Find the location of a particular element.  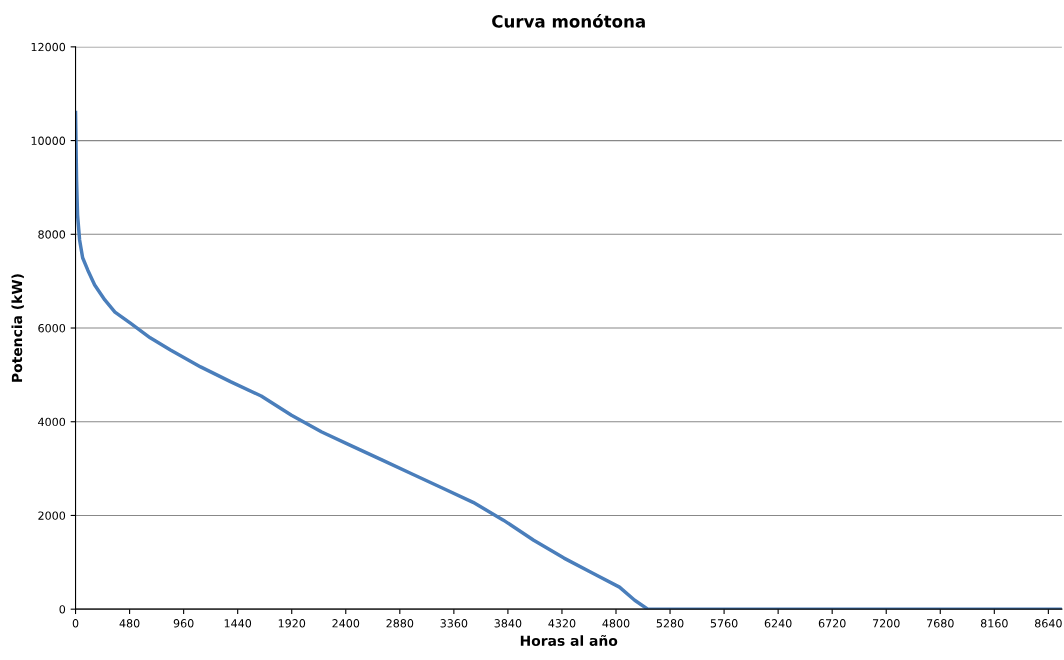

x-tick-label: 4320 is located at coordinates (562, 623).